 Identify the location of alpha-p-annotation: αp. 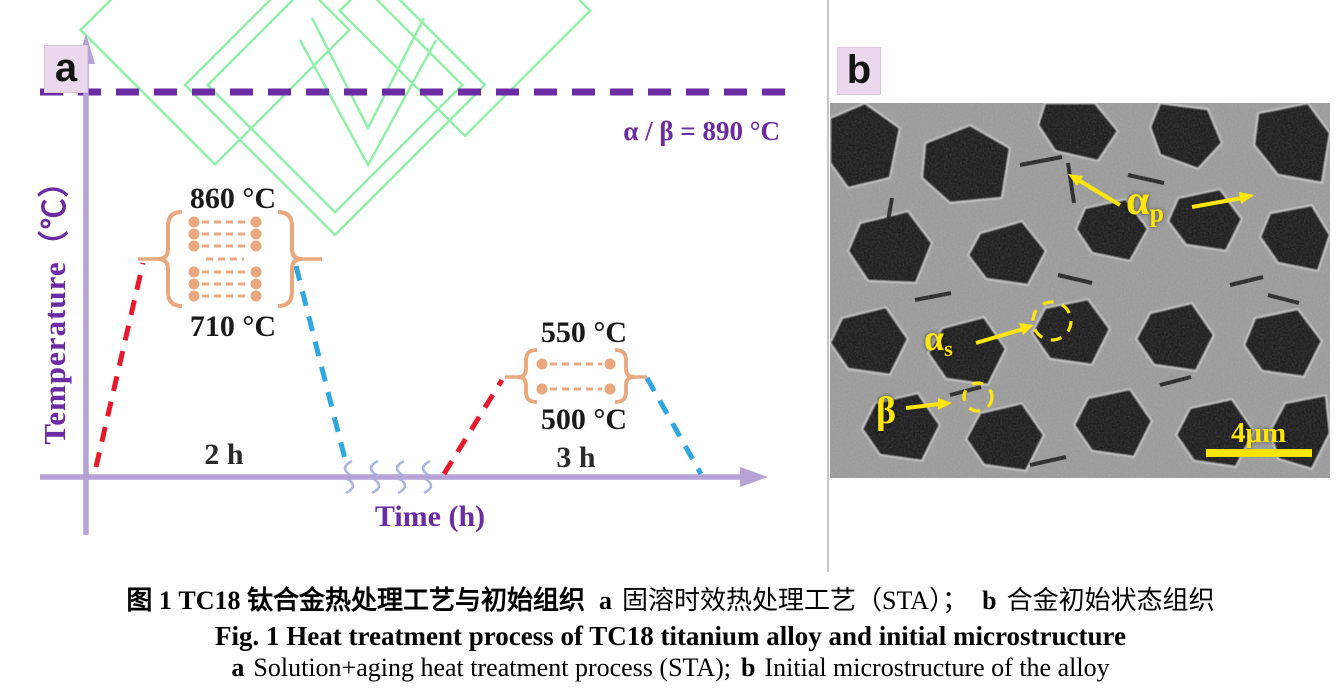
(1145, 203).